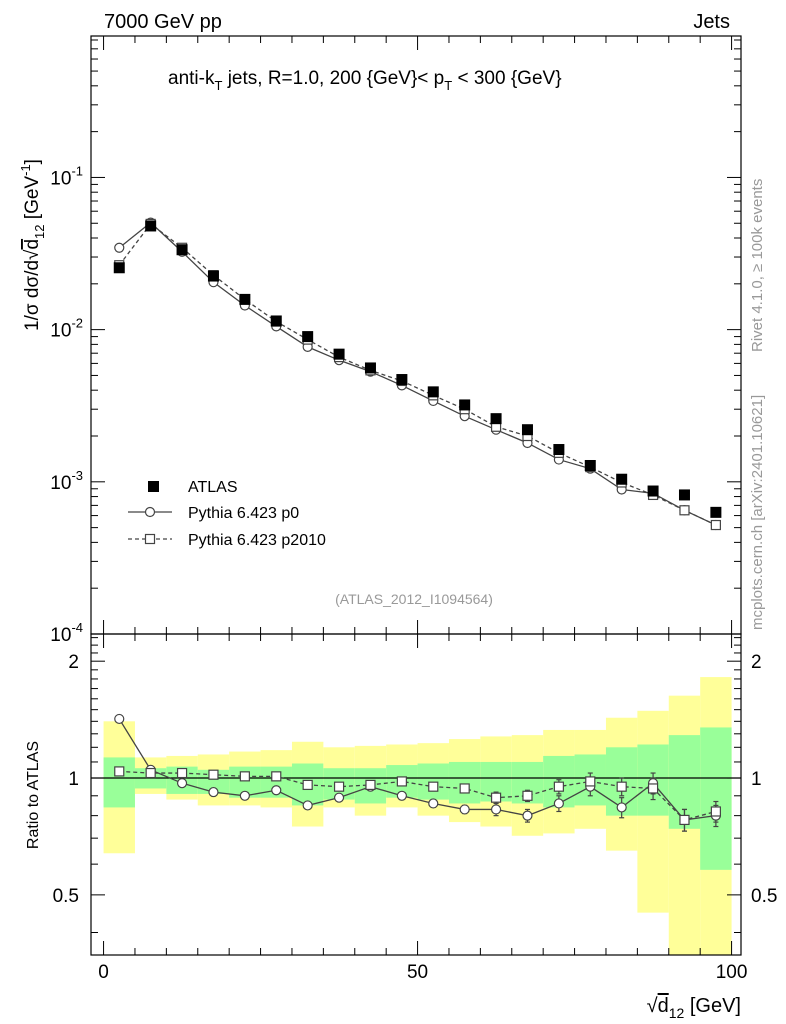  Describe the element at coordinates (756, 779) in the screenshot. I see `ratio-y-tick-label-right: 1` at that location.